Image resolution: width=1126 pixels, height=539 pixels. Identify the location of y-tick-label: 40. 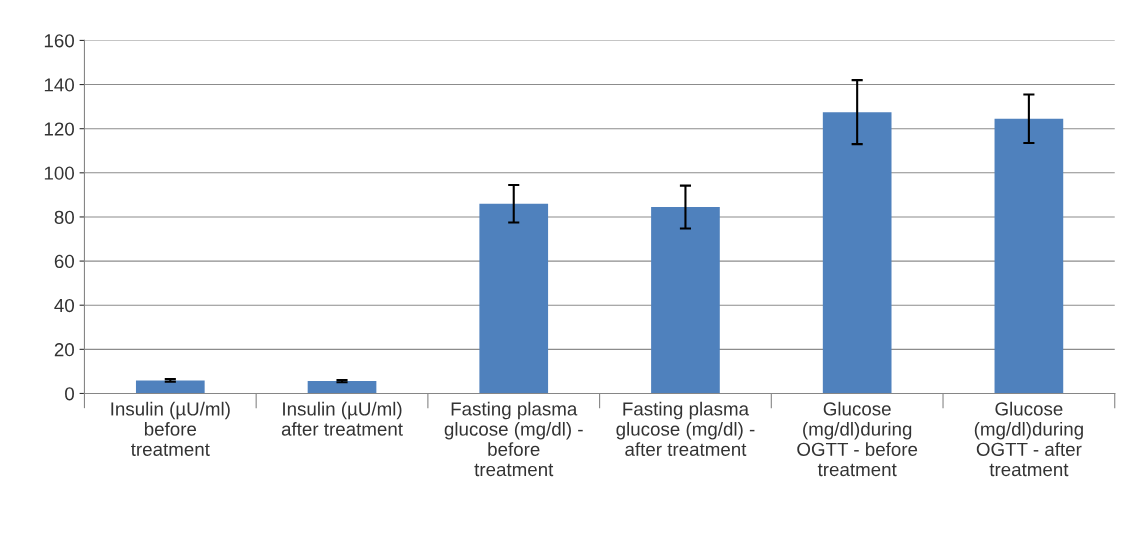
(64, 305).